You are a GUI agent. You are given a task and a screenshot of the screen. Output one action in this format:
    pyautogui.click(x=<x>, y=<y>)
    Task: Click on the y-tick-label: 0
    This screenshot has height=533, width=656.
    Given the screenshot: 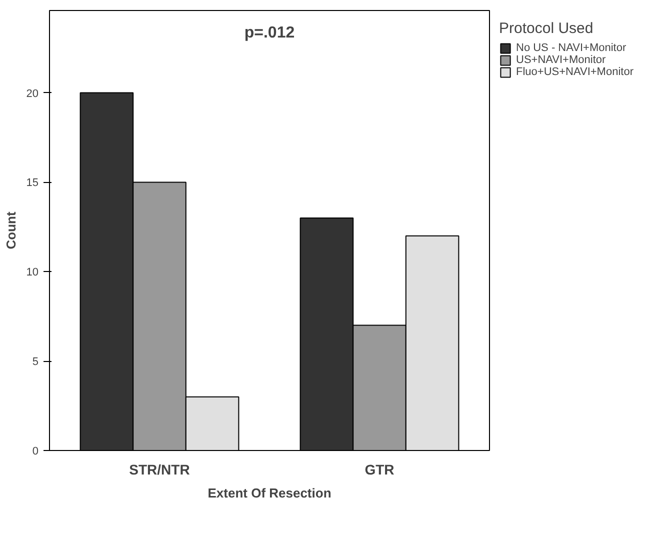 What is the action you would take?
    pyautogui.click(x=35, y=452)
    